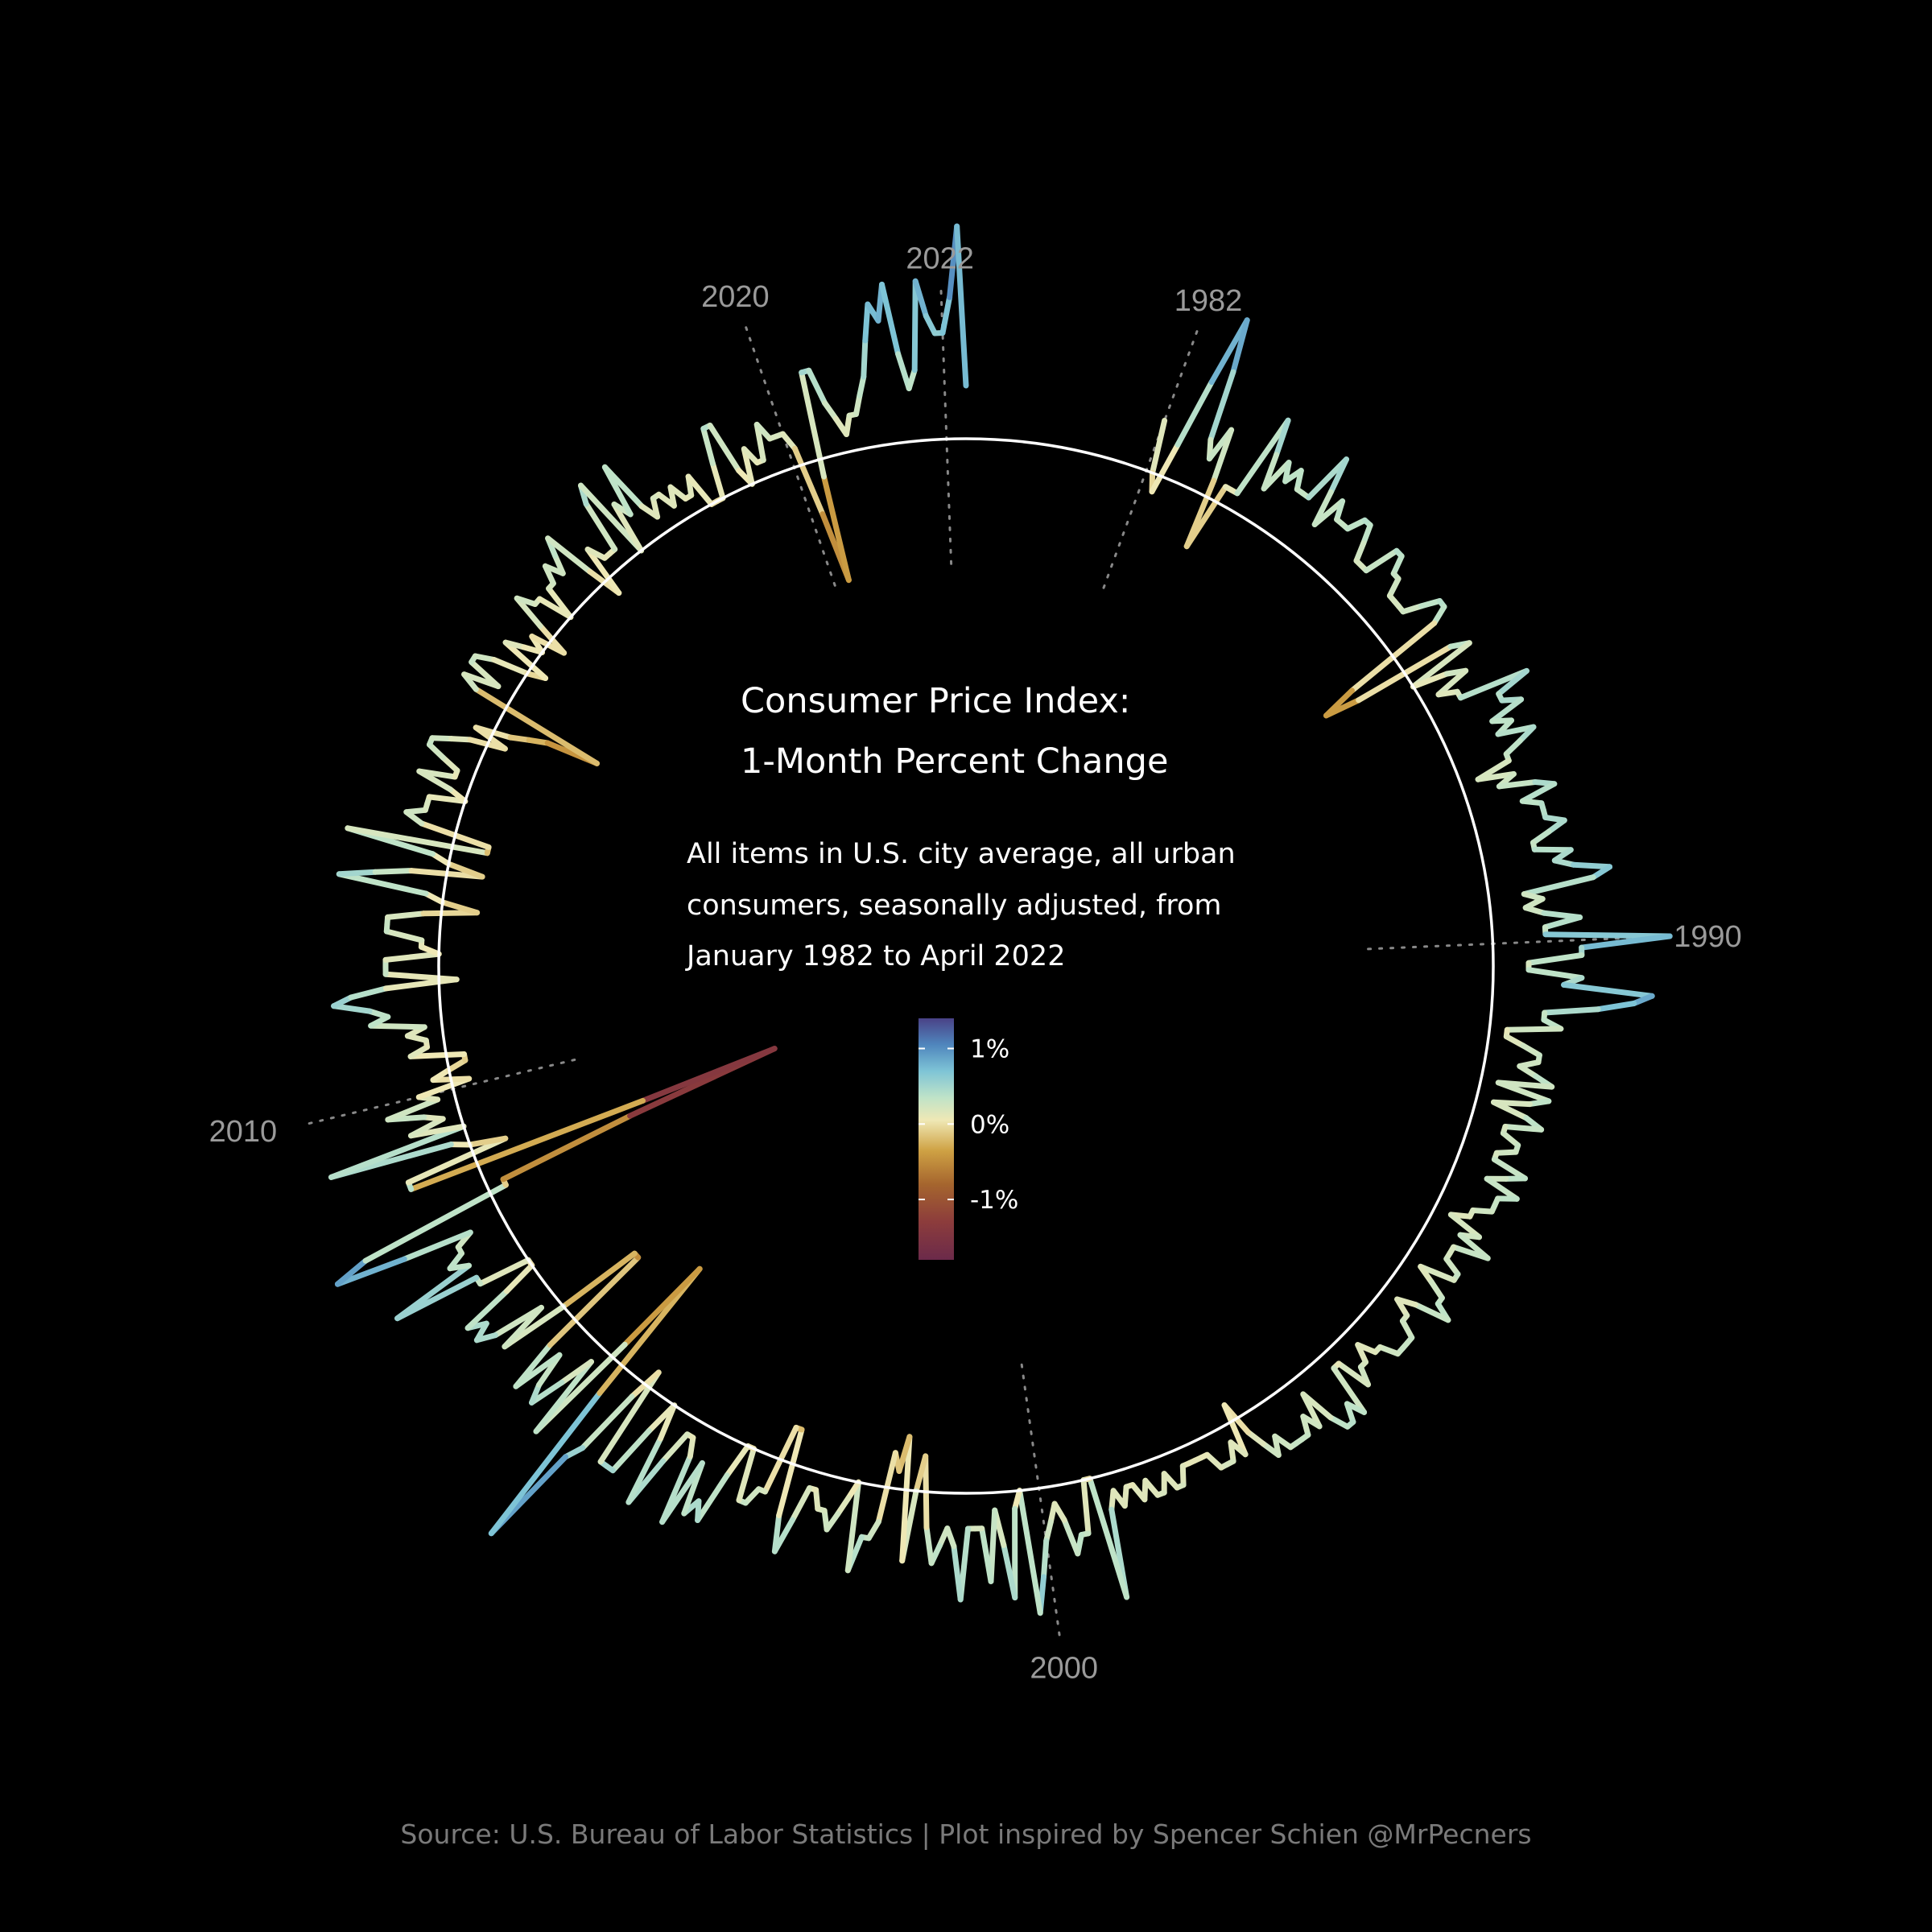 The width and height of the screenshot is (1932, 1932). Describe the element at coordinates (968, 1125) in the screenshot. I see `color-legend-ticks: 1% 0% -1%` at that location.